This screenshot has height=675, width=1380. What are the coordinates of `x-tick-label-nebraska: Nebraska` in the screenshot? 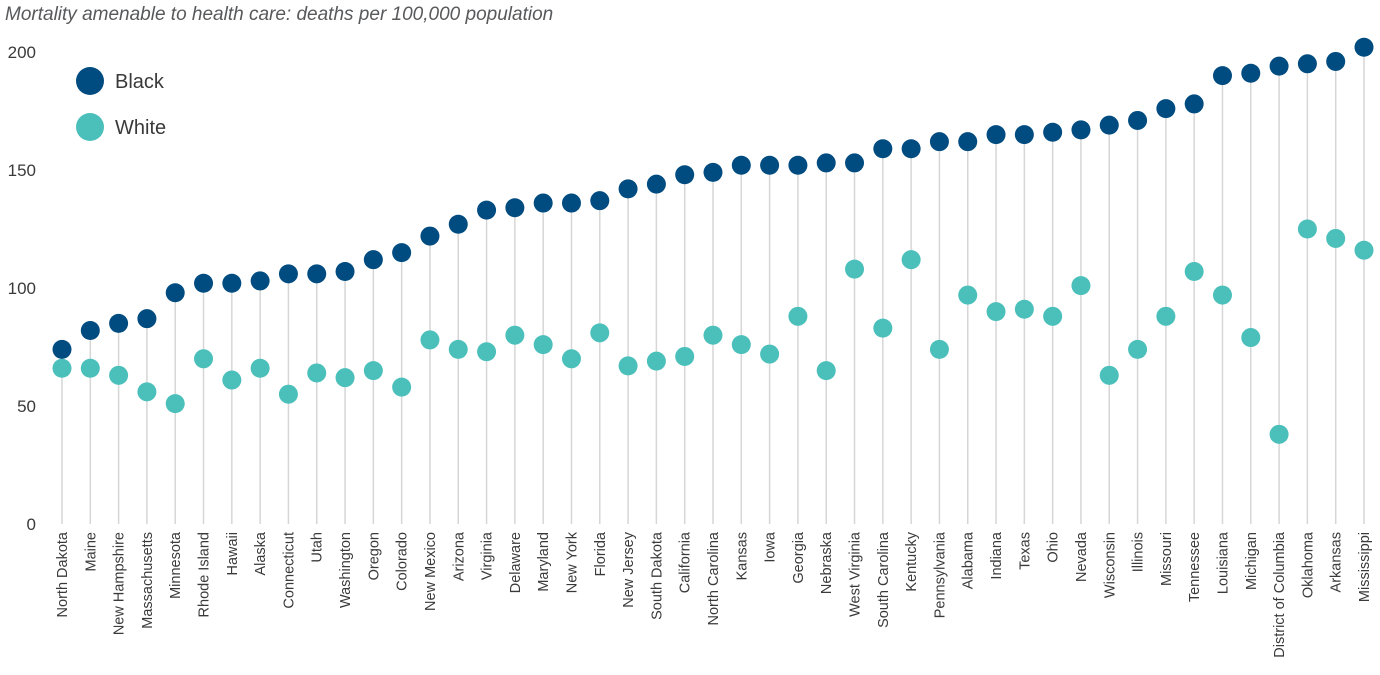 It's located at (827, 562).